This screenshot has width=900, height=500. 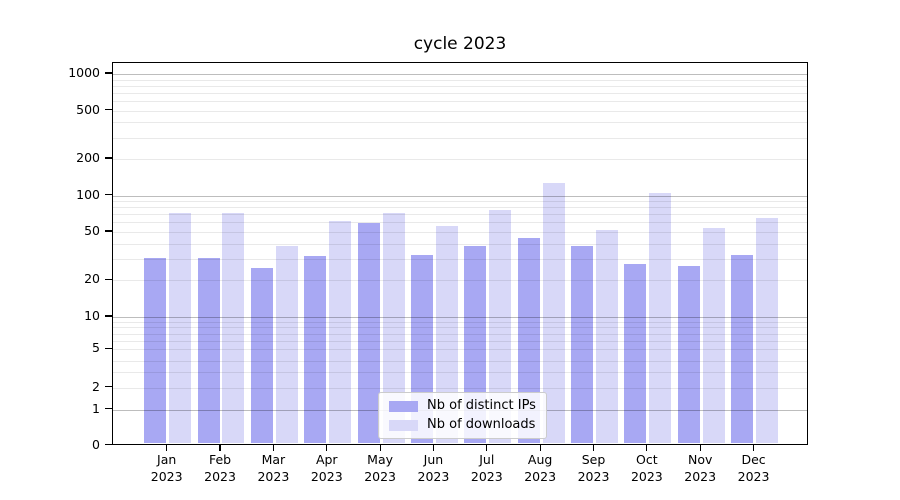 I want to click on bar-distinct-ips-feb, so click(x=208, y=351).